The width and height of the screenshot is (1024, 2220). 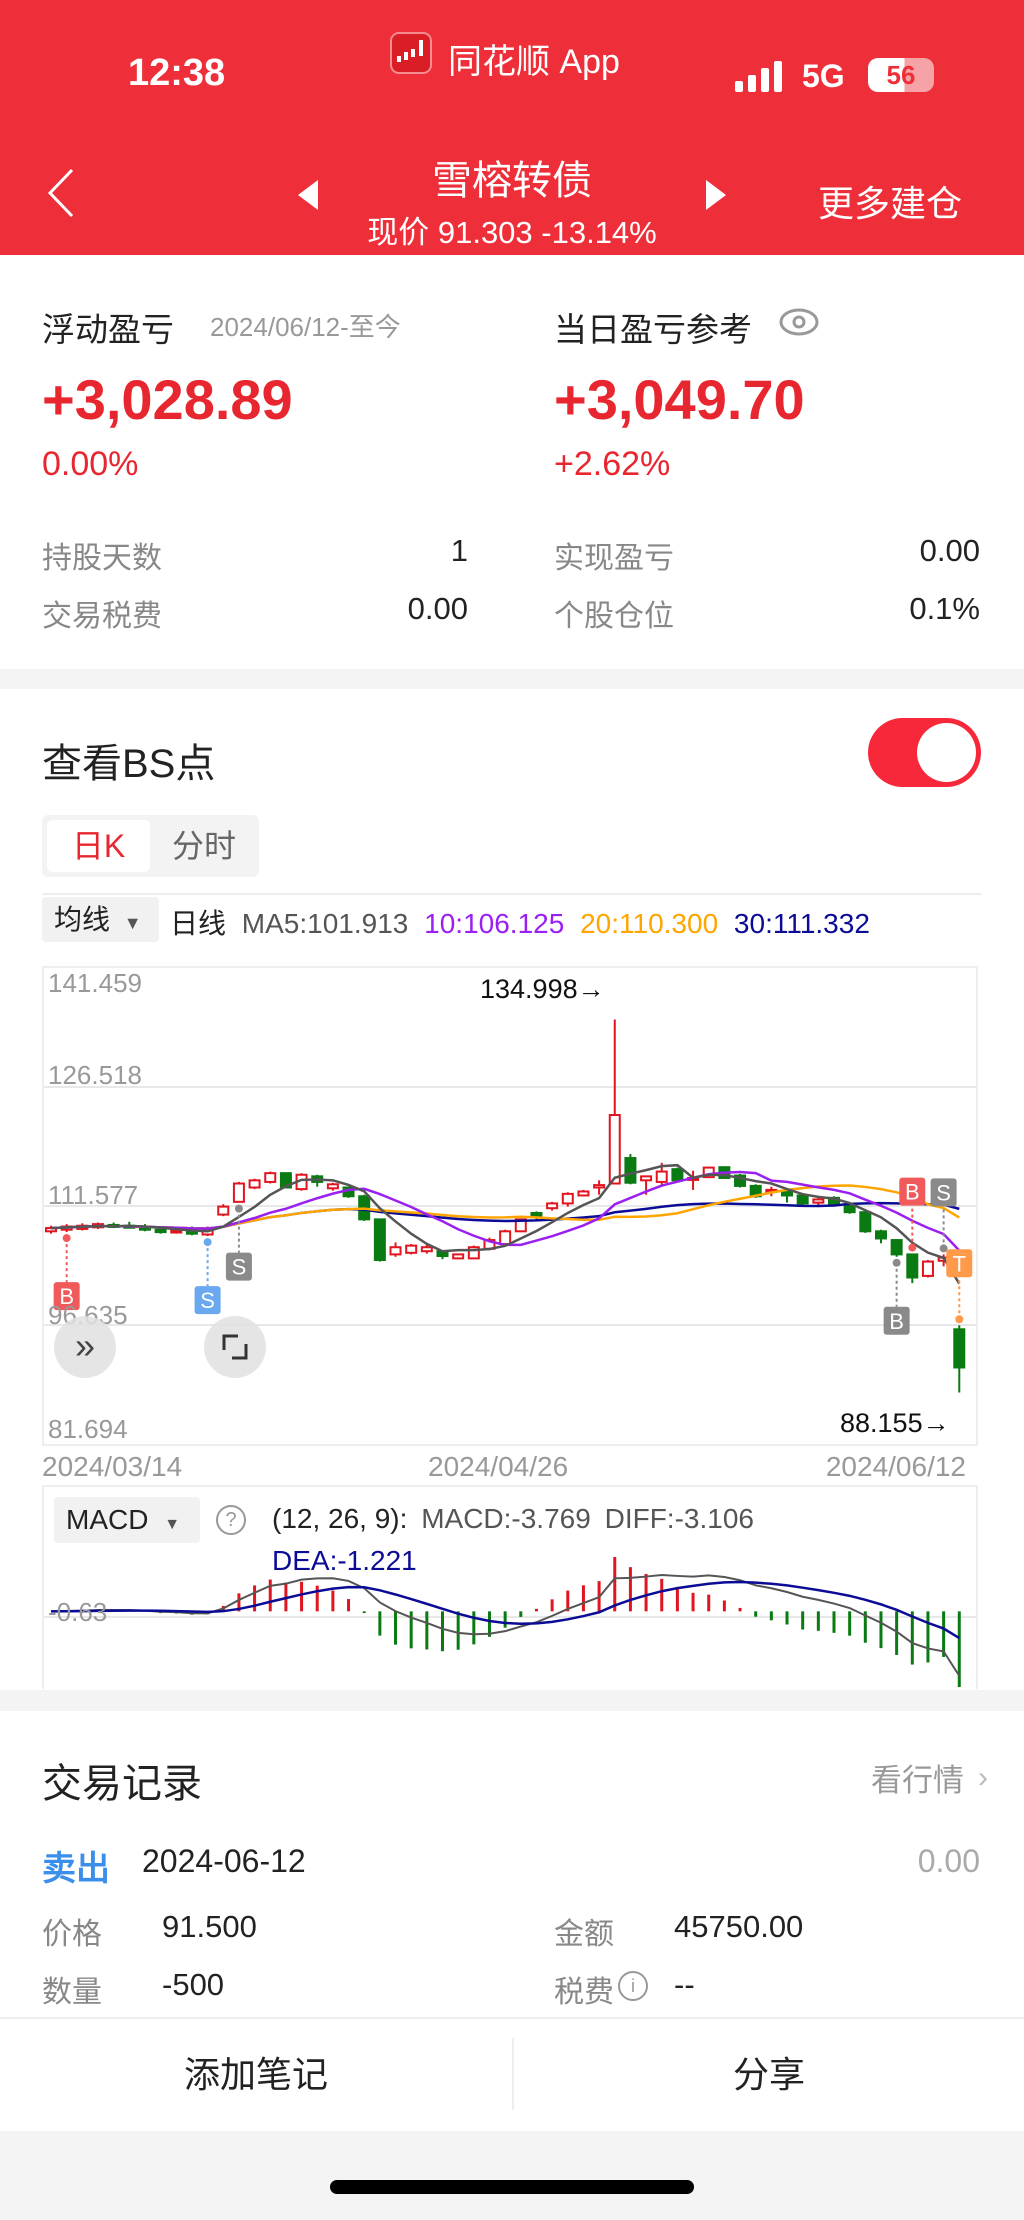 I want to click on y-tick-label: 126.518, so click(x=95, y=1075).